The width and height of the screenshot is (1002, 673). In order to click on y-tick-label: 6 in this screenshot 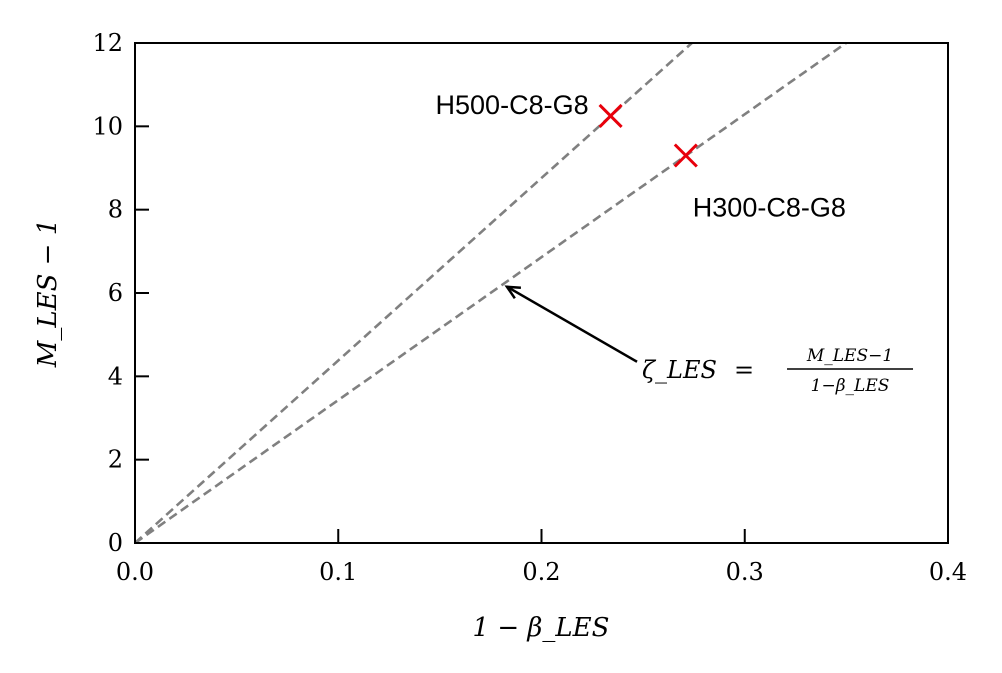, I will do `click(115, 293)`.